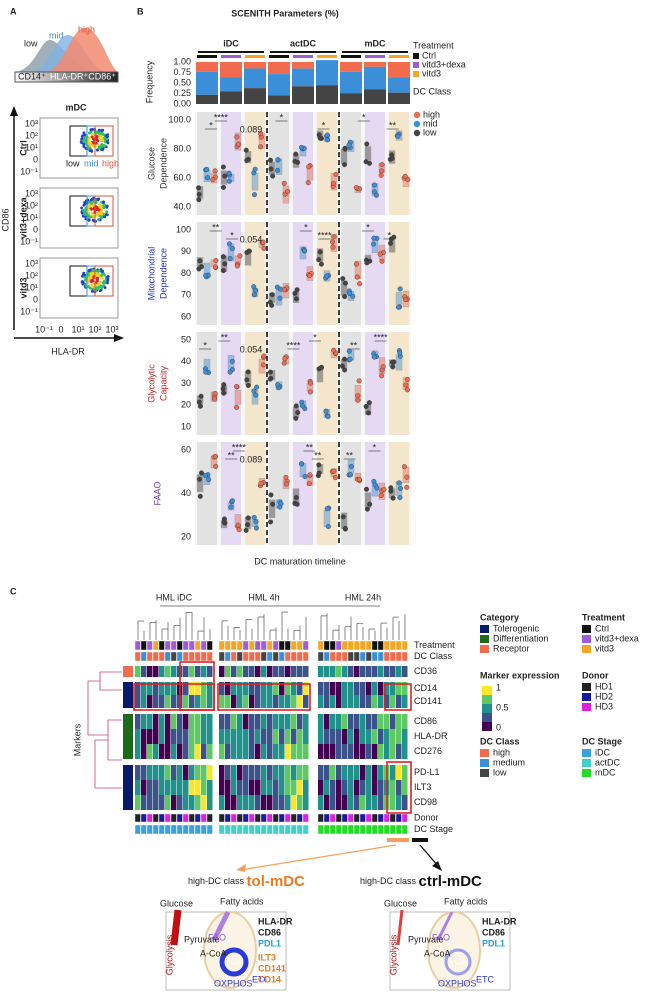 The width and height of the screenshot is (668, 993). I want to click on y-tick-label: 60, so click(186, 316).